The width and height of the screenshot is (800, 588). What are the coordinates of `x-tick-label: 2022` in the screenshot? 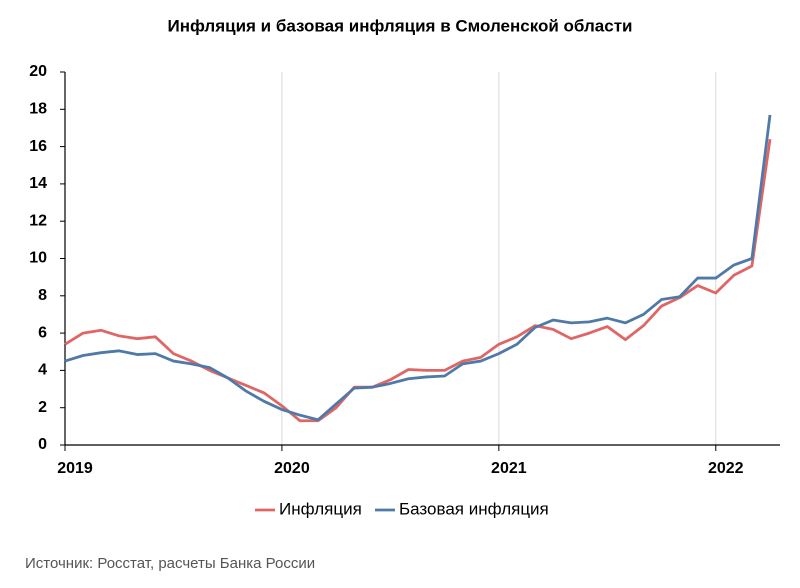 It's located at (726, 468).